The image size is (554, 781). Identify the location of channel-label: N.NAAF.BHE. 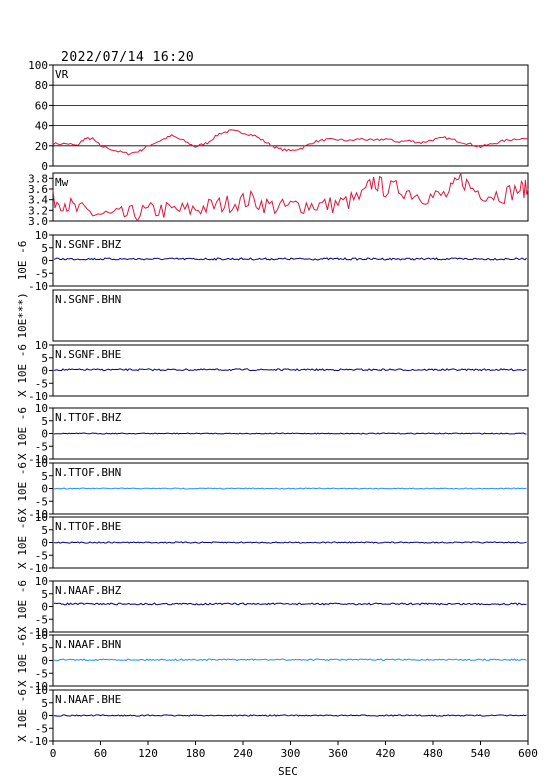
(88, 699).